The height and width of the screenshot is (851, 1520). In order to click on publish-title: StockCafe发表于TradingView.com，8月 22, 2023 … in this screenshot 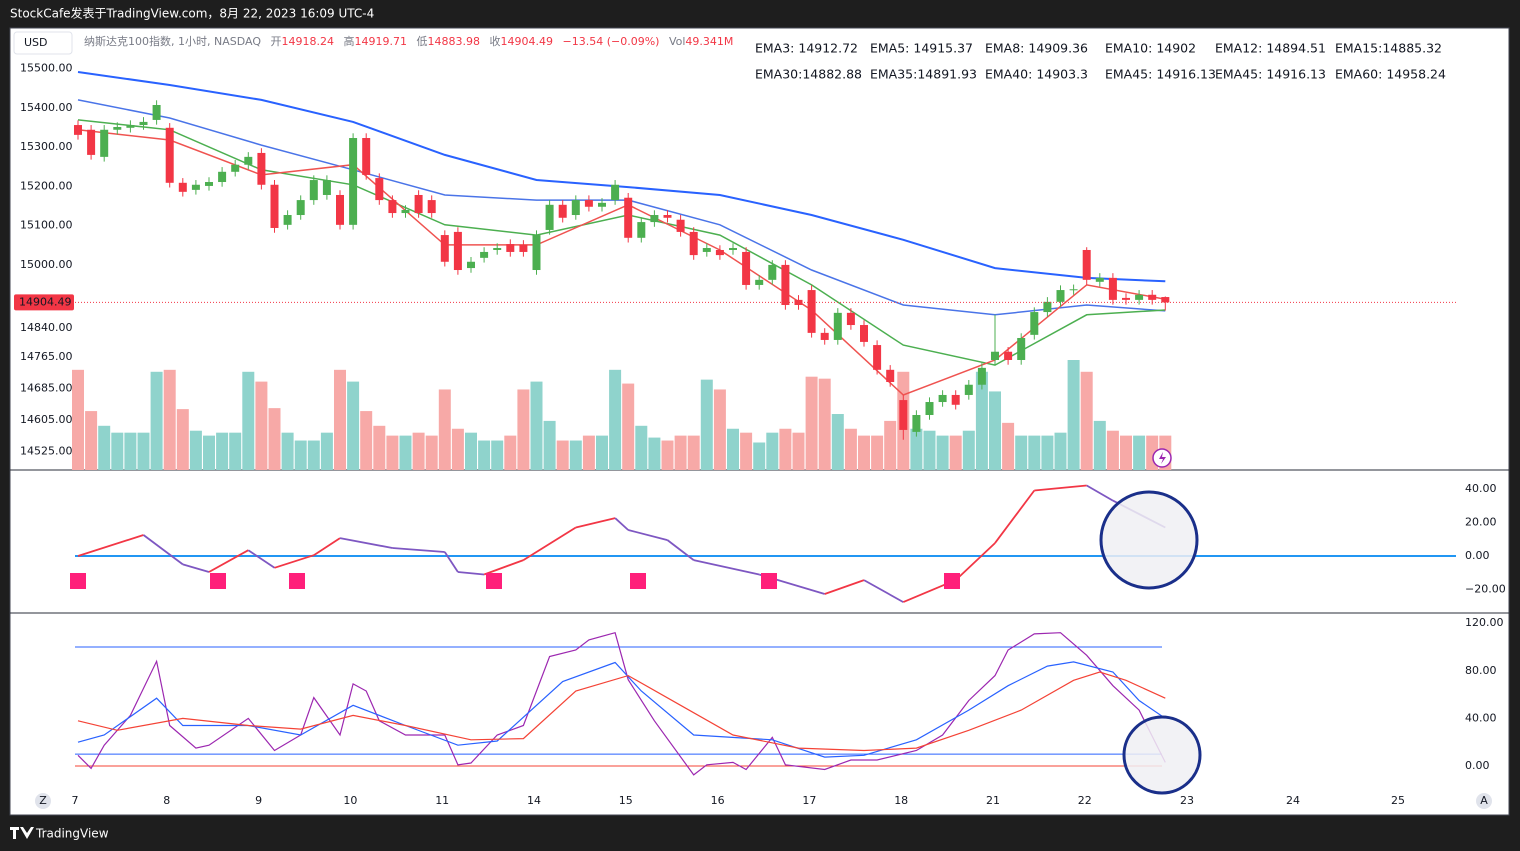, I will do `click(192, 13)`.